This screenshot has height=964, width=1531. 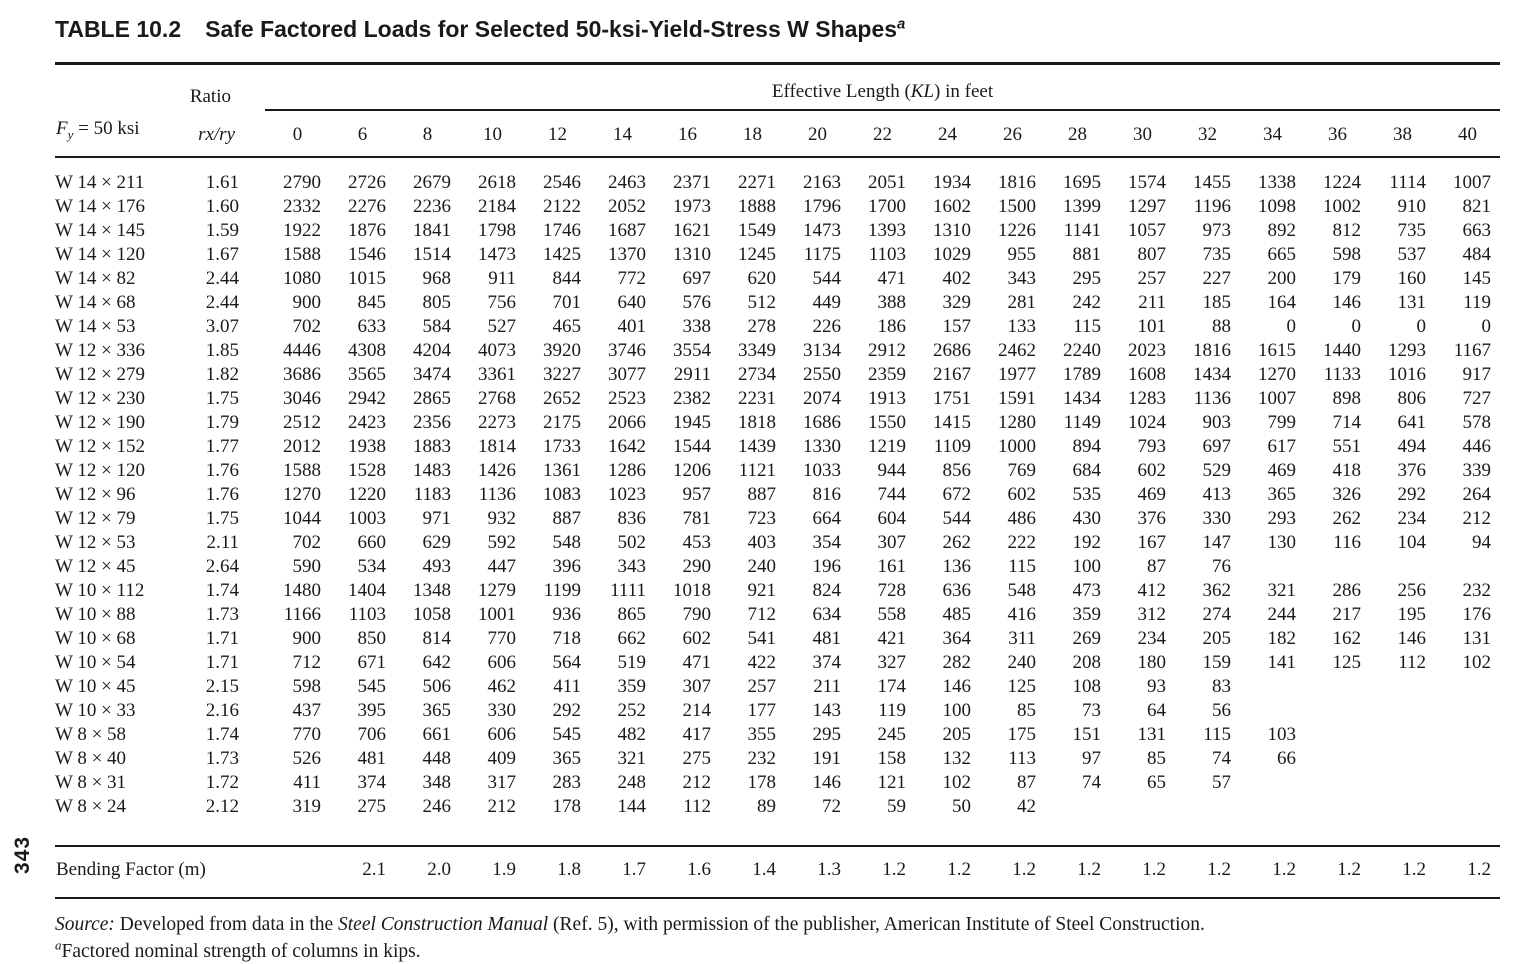 What do you see at coordinates (1207, 871) in the screenshot?
I see `bending-factor-value: 1.2` at bounding box center [1207, 871].